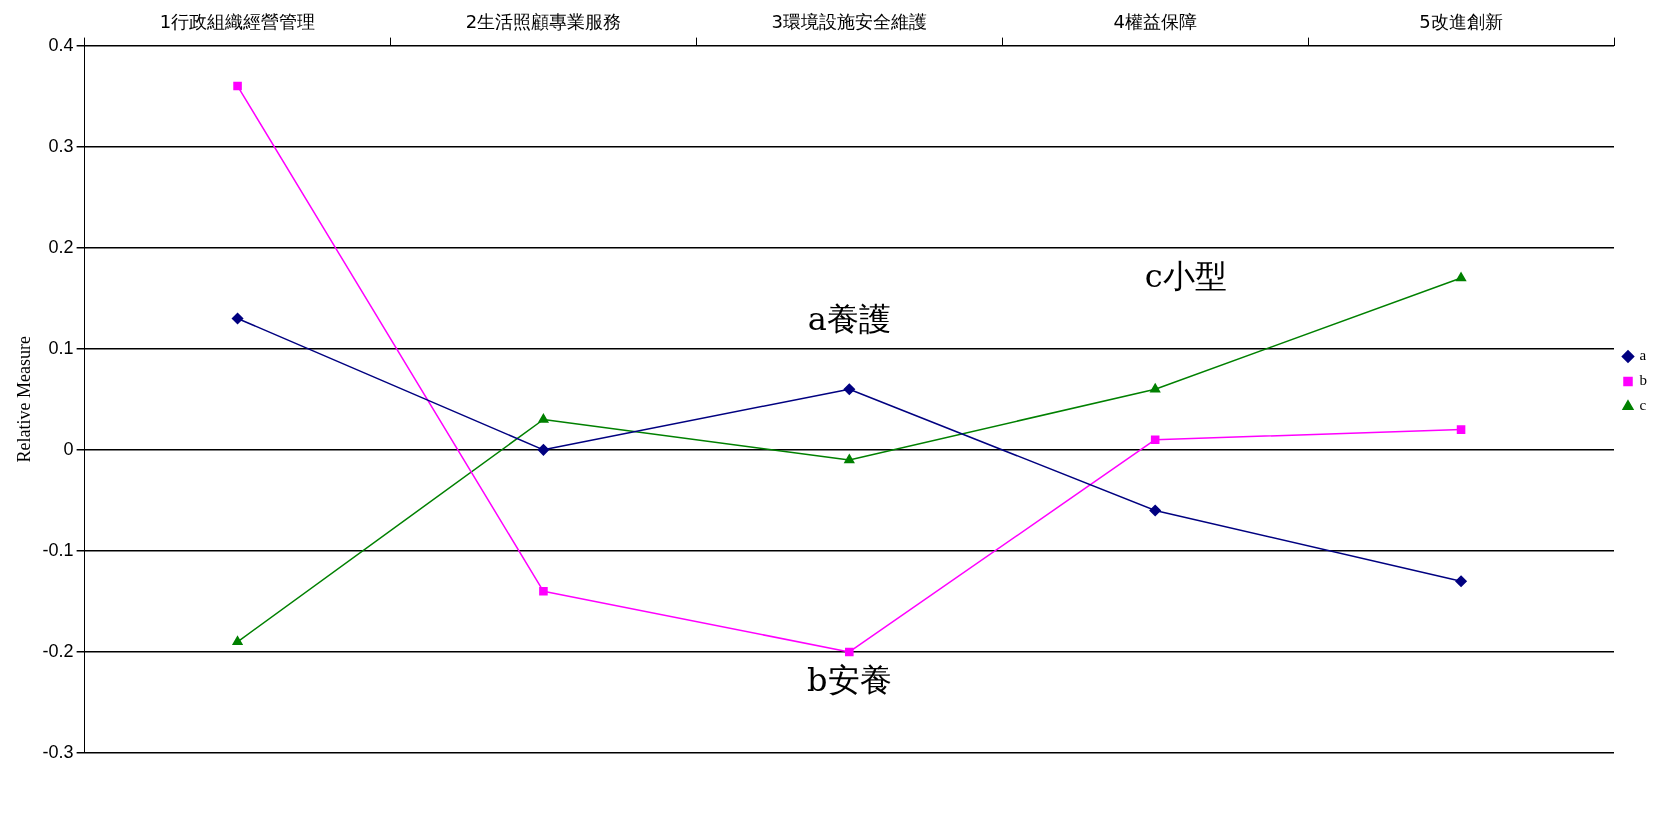 The image size is (1677, 813). Describe the element at coordinates (1155, 22) in the screenshot. I see `x-tick-label: 4權益保障` at that location.